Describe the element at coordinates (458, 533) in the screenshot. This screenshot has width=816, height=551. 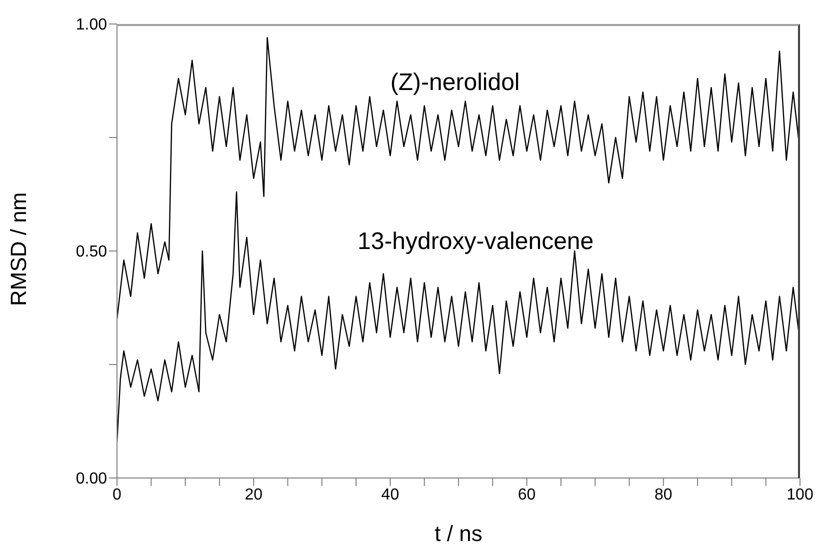
I see `x-axis-title: t / ns` at that location.